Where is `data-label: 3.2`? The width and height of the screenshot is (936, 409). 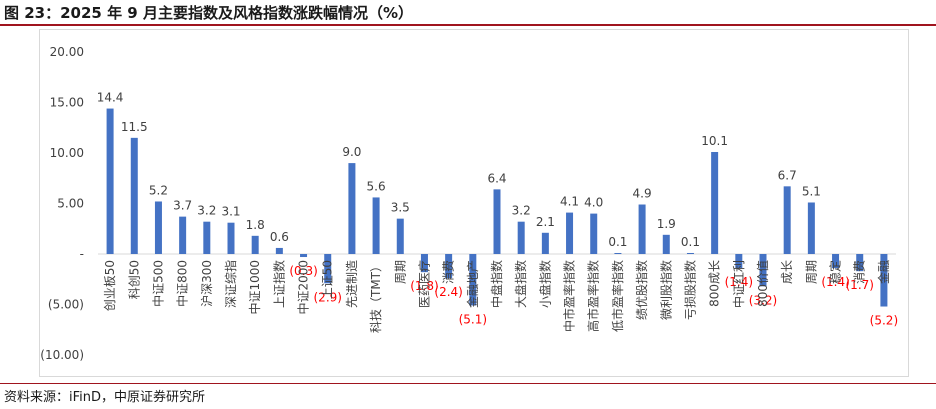
data-label: 3.2 is located at coordinates (206, 211).